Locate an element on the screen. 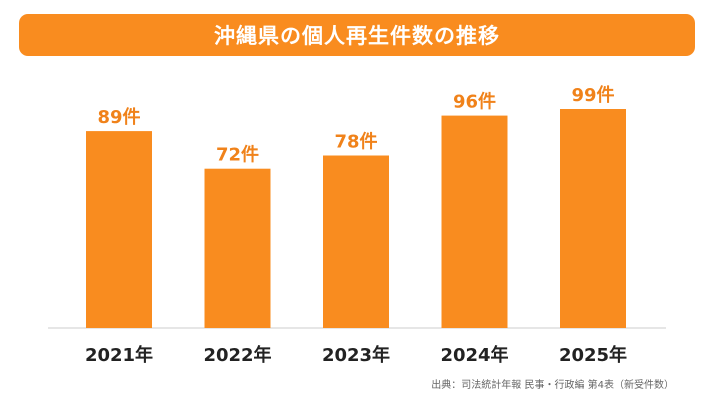  x-tick-label-2: 2022年 is located at coordinates (237, 355).